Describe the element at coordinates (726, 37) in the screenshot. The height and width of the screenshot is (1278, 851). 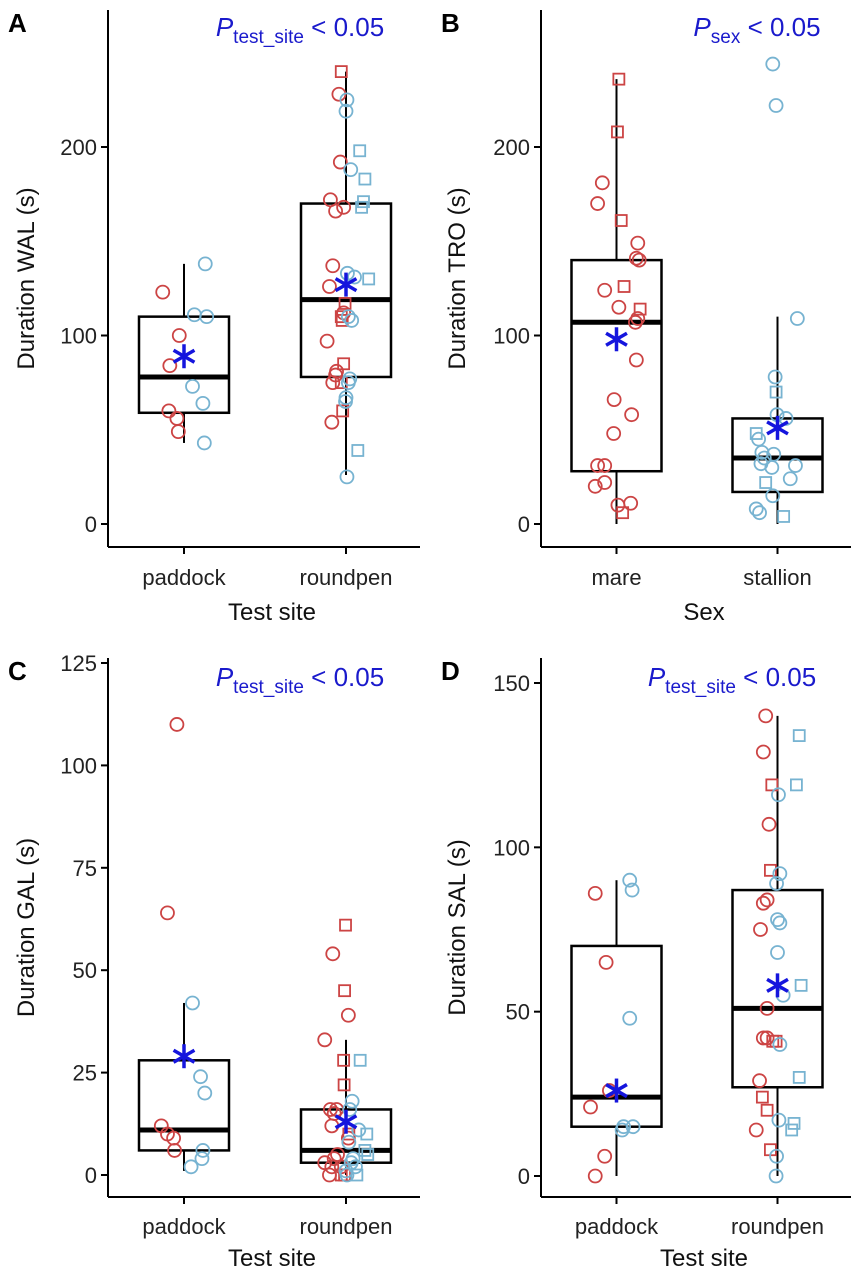
I see `p-value-subscript: sex` at that location.